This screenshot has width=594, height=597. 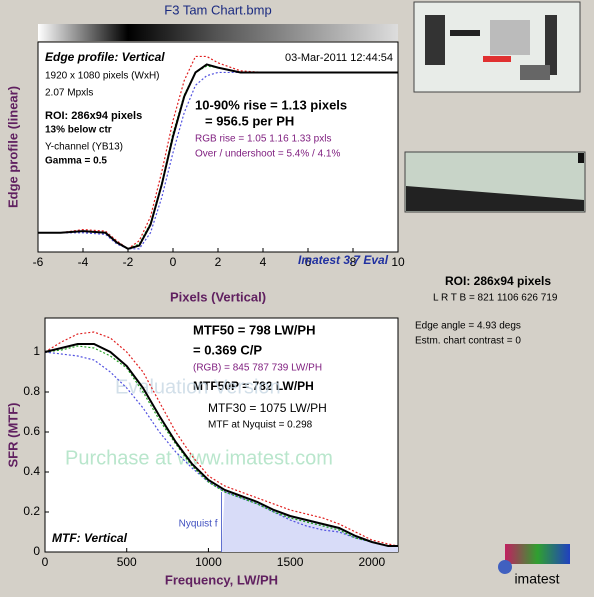 I want to click on annotation: = 956.5 per PH, so click(x=249, y=120).